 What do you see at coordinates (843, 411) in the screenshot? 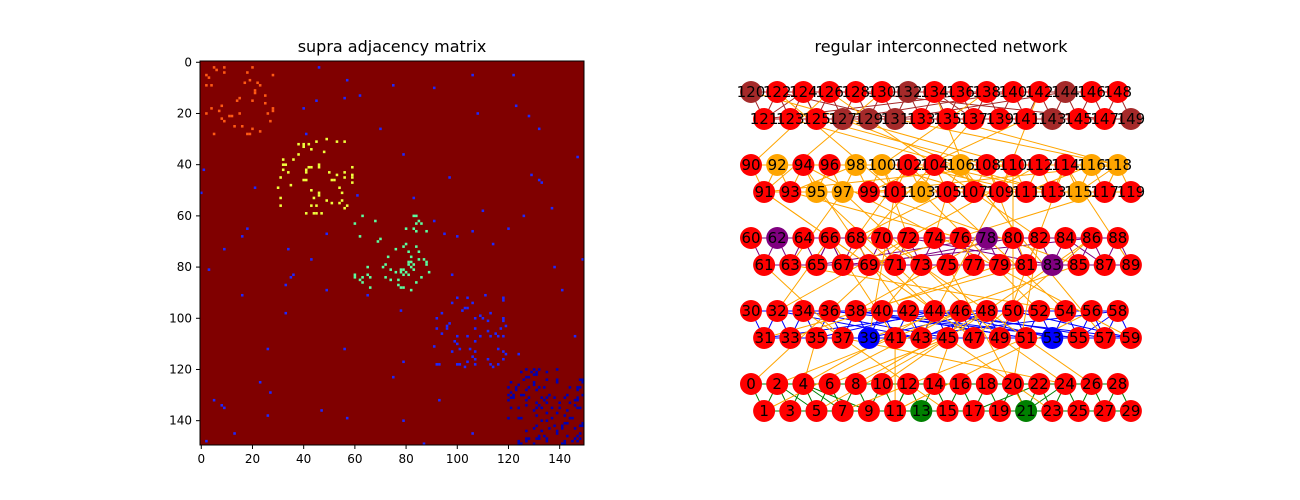
I see `node-label: 7` at bounding box center [843, 411].